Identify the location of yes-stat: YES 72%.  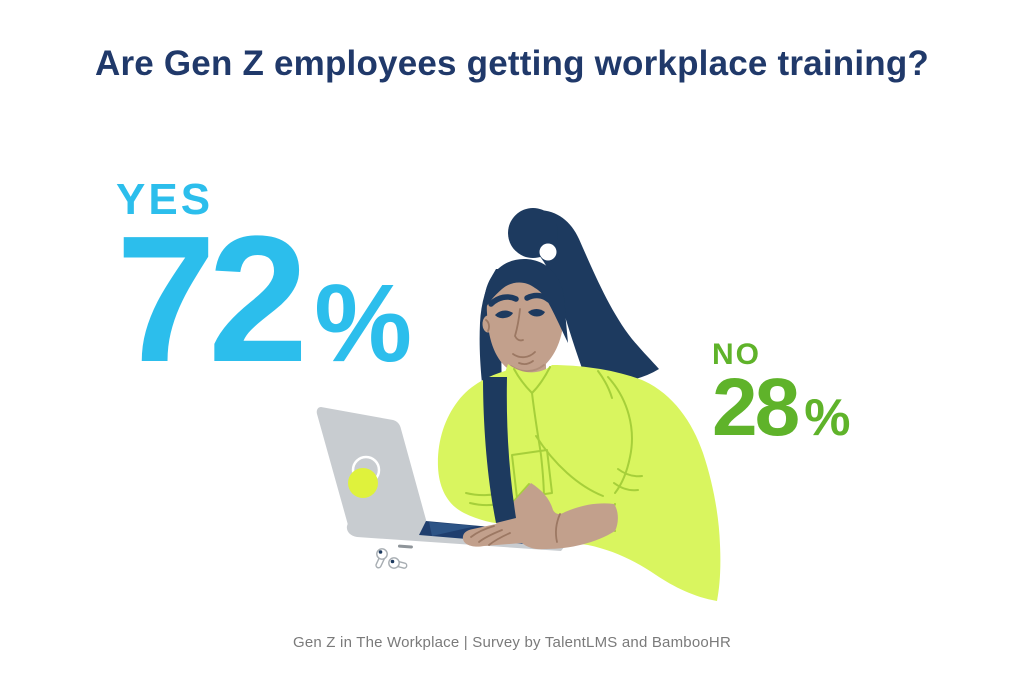
(264, 284).